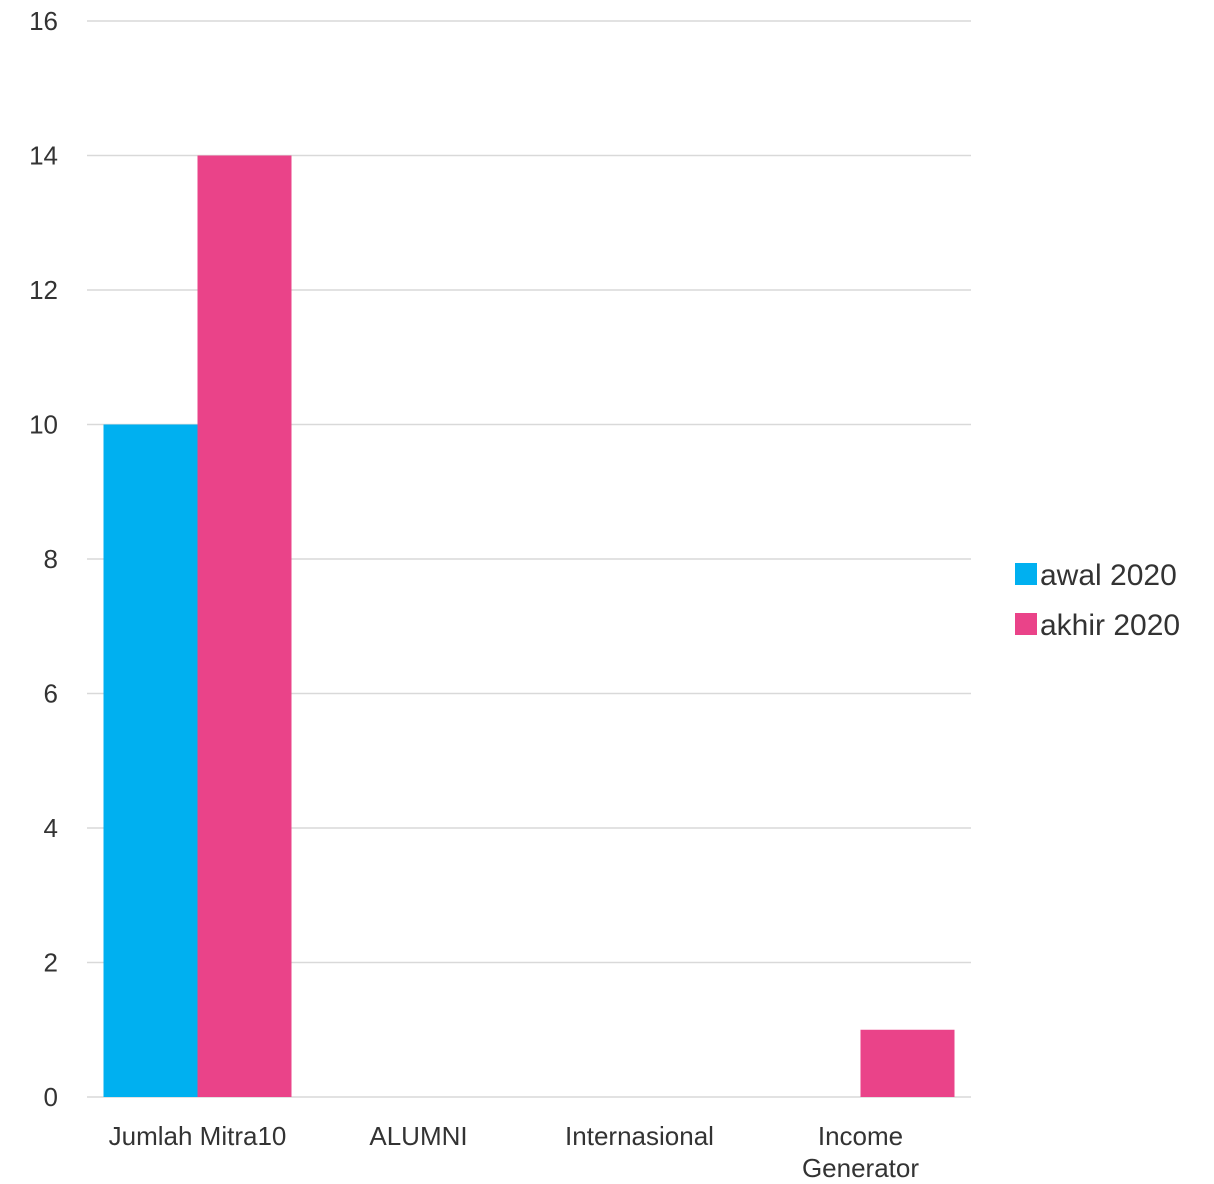  I want to click on legend: awal 2020 akhir 2020, so click(1097, 600).